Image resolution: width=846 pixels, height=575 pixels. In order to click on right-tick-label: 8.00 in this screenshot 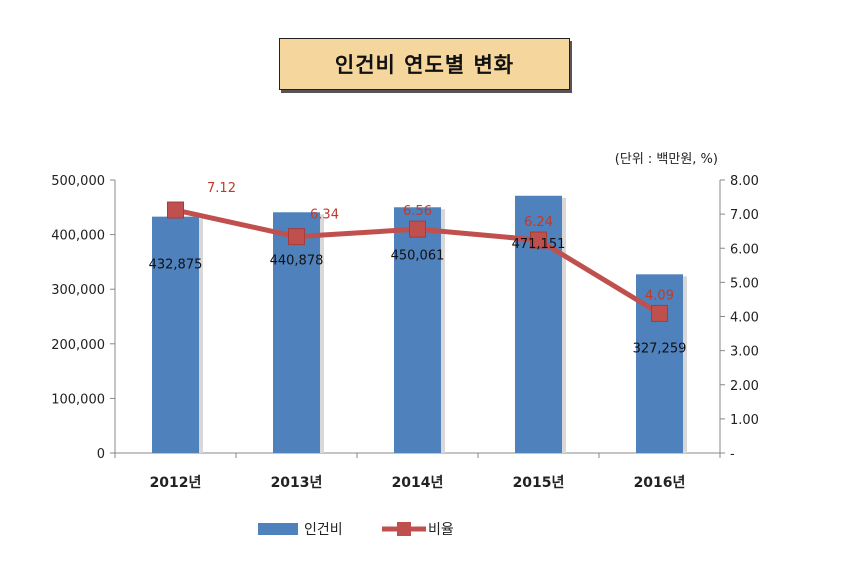, I will do `click(744, 181)`.